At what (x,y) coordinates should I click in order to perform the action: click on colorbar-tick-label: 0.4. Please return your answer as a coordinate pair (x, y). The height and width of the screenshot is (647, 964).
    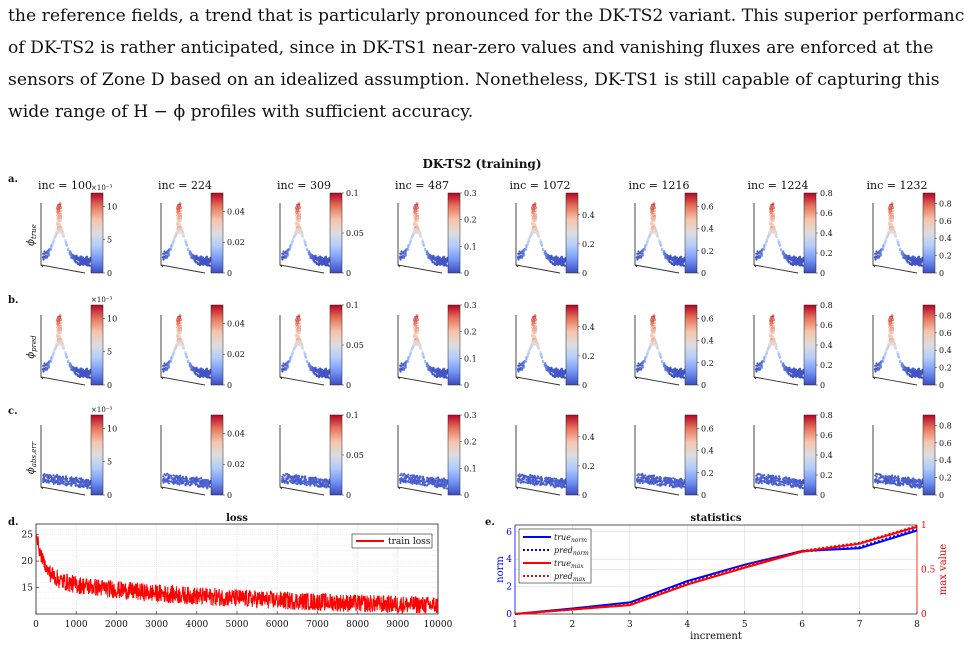
    Looking at the image, I should click on (588, 437).